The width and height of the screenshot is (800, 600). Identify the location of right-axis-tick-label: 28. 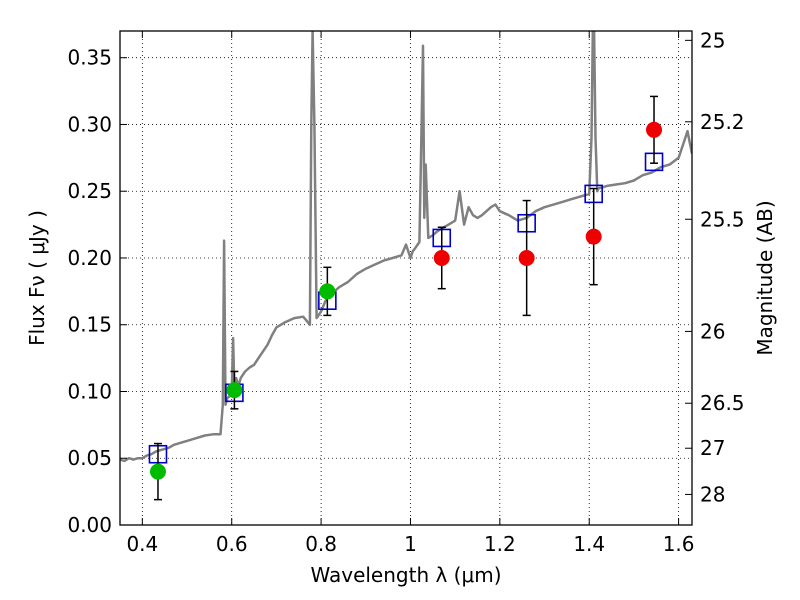
(712, 494).